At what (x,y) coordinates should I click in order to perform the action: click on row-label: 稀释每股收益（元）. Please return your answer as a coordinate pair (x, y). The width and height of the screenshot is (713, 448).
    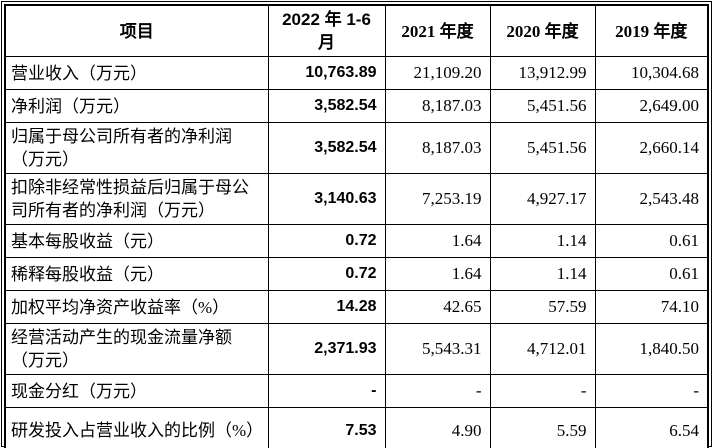
    Looking at the image, I should click on (136, 274).